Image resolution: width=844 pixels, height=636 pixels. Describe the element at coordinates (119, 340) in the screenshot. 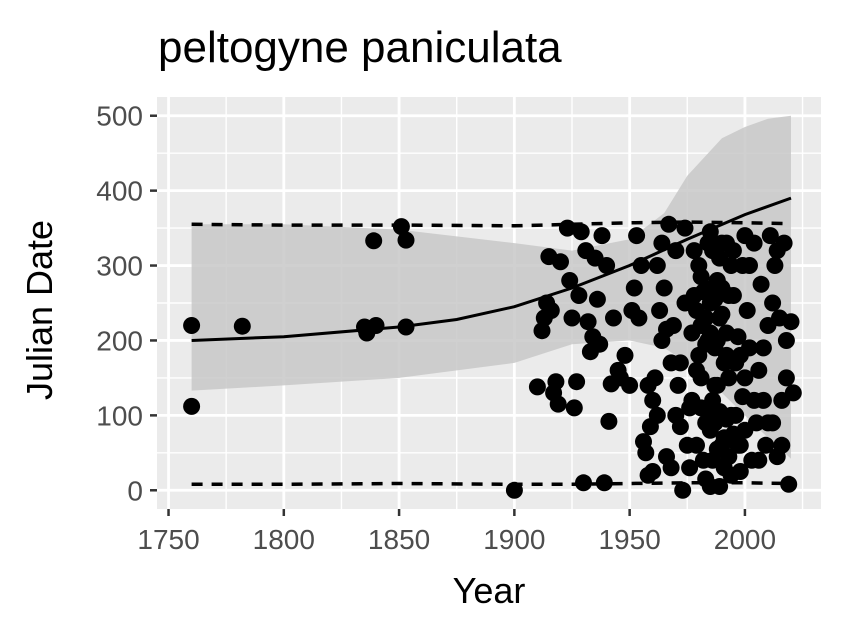

I see `y-tick-label: 200` at that location.